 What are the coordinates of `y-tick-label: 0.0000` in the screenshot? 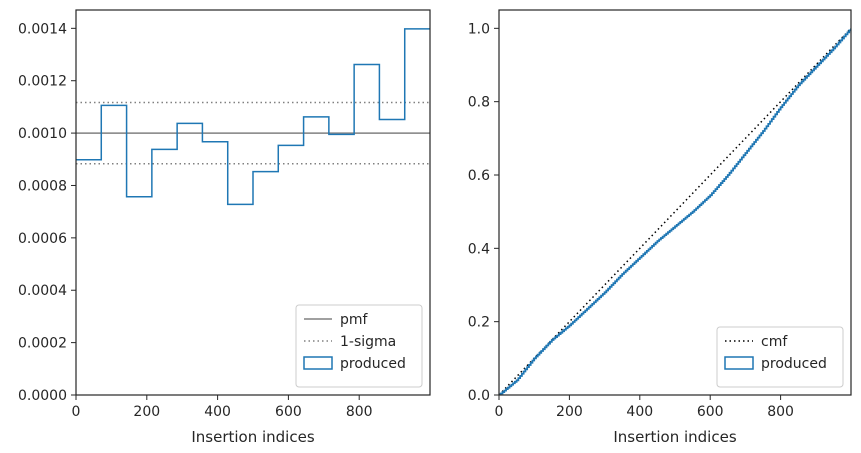 It's located at (42, 396).